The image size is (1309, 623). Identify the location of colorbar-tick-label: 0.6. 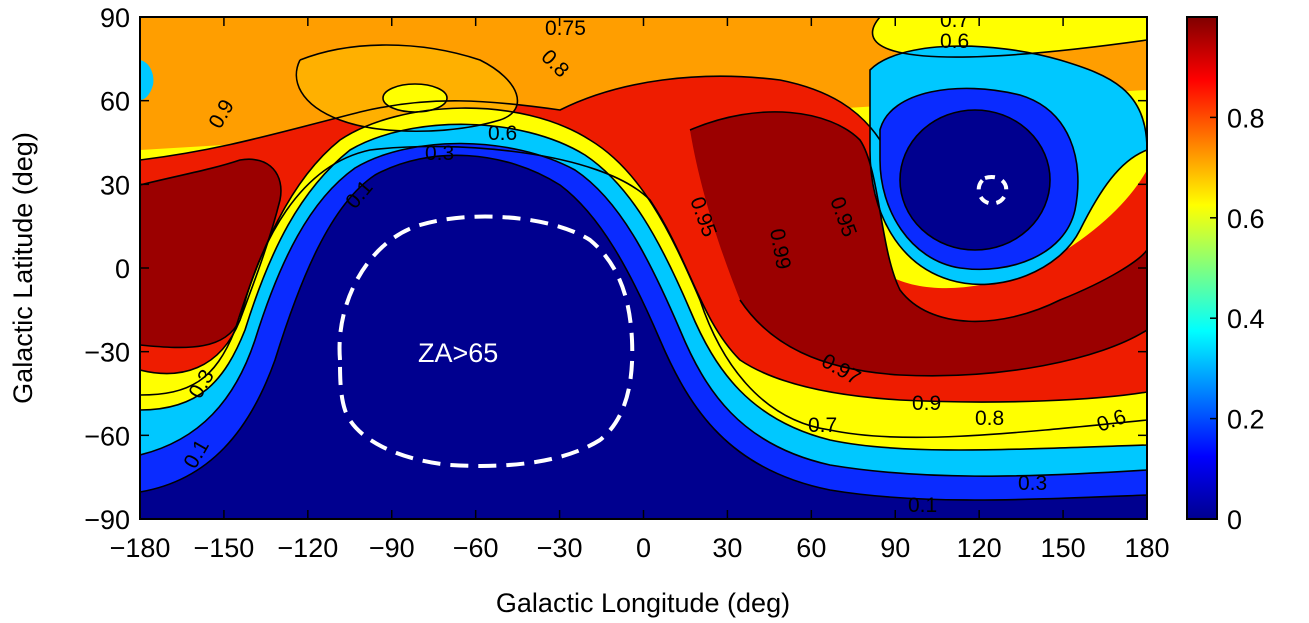
(1246, 219).